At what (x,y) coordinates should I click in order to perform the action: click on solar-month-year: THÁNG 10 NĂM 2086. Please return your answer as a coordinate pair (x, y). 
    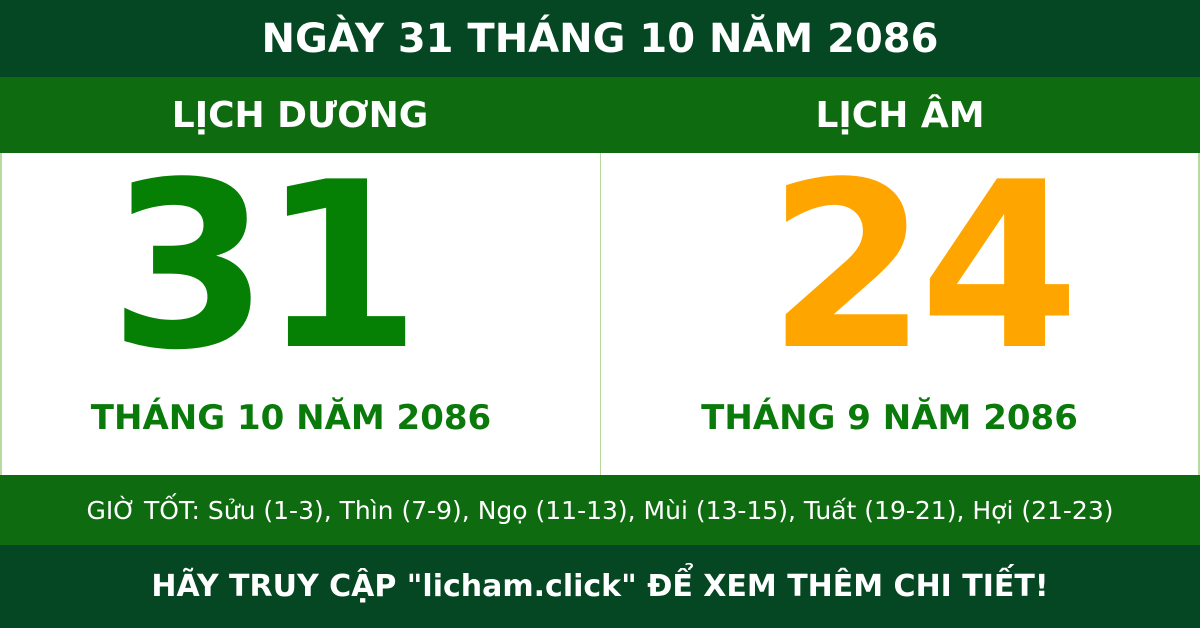
    Looking at the image, I should click on (291, 418).